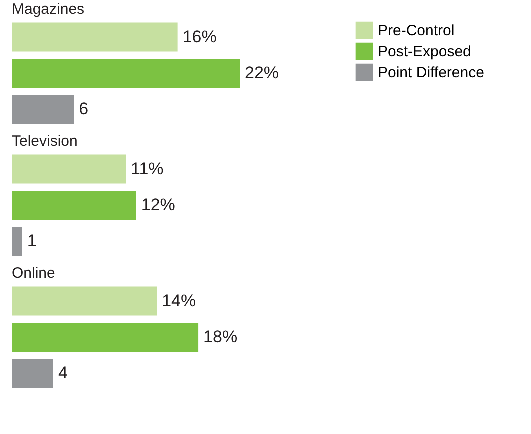  I want to click on y-tick-label: Magazines, so click(48, 9).